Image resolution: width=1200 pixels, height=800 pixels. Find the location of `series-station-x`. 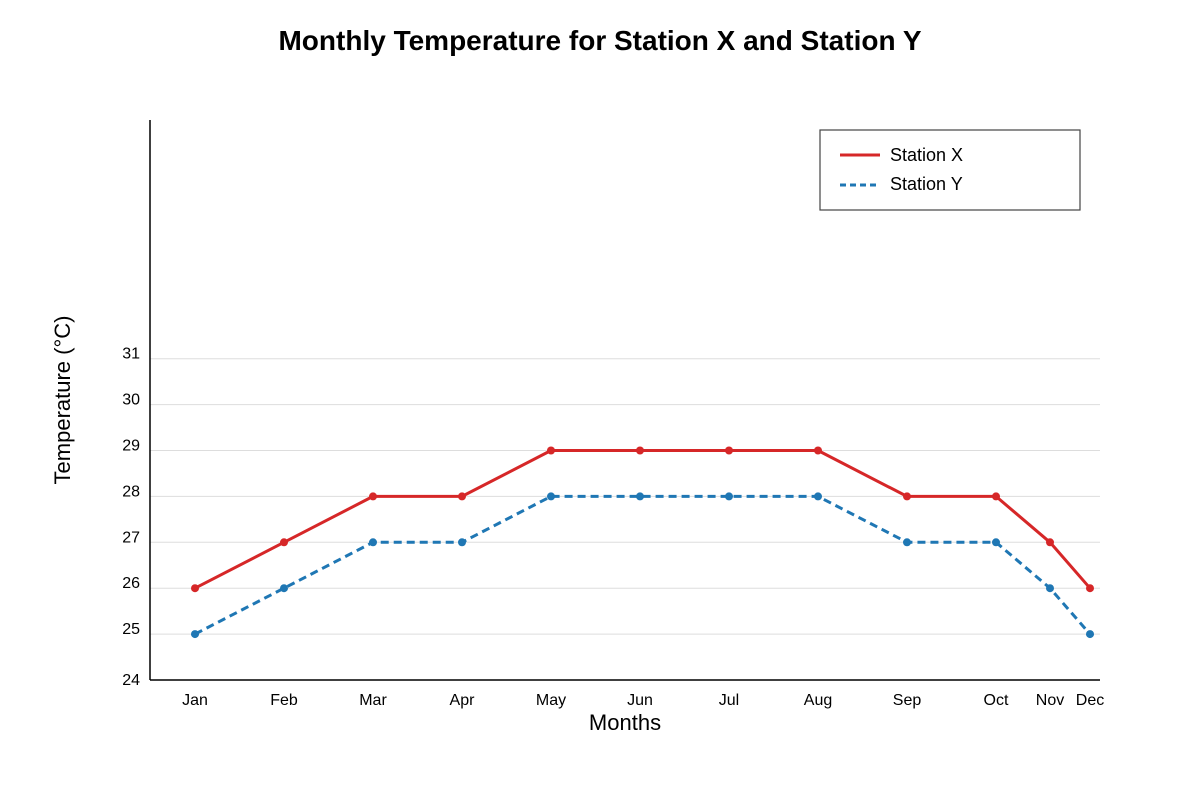

series-station-x is located at coordinates (642, 519).